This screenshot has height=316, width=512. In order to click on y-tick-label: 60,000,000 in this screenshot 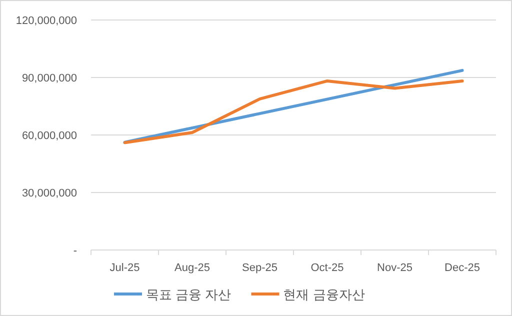, I will do `click(49, 136)`.